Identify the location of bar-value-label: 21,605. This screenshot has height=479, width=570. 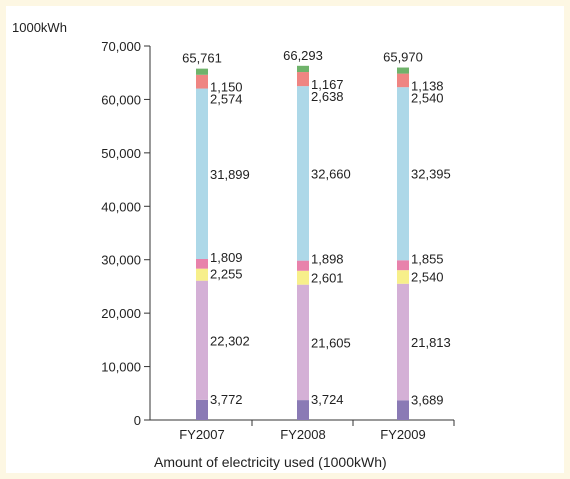
(331, 342).